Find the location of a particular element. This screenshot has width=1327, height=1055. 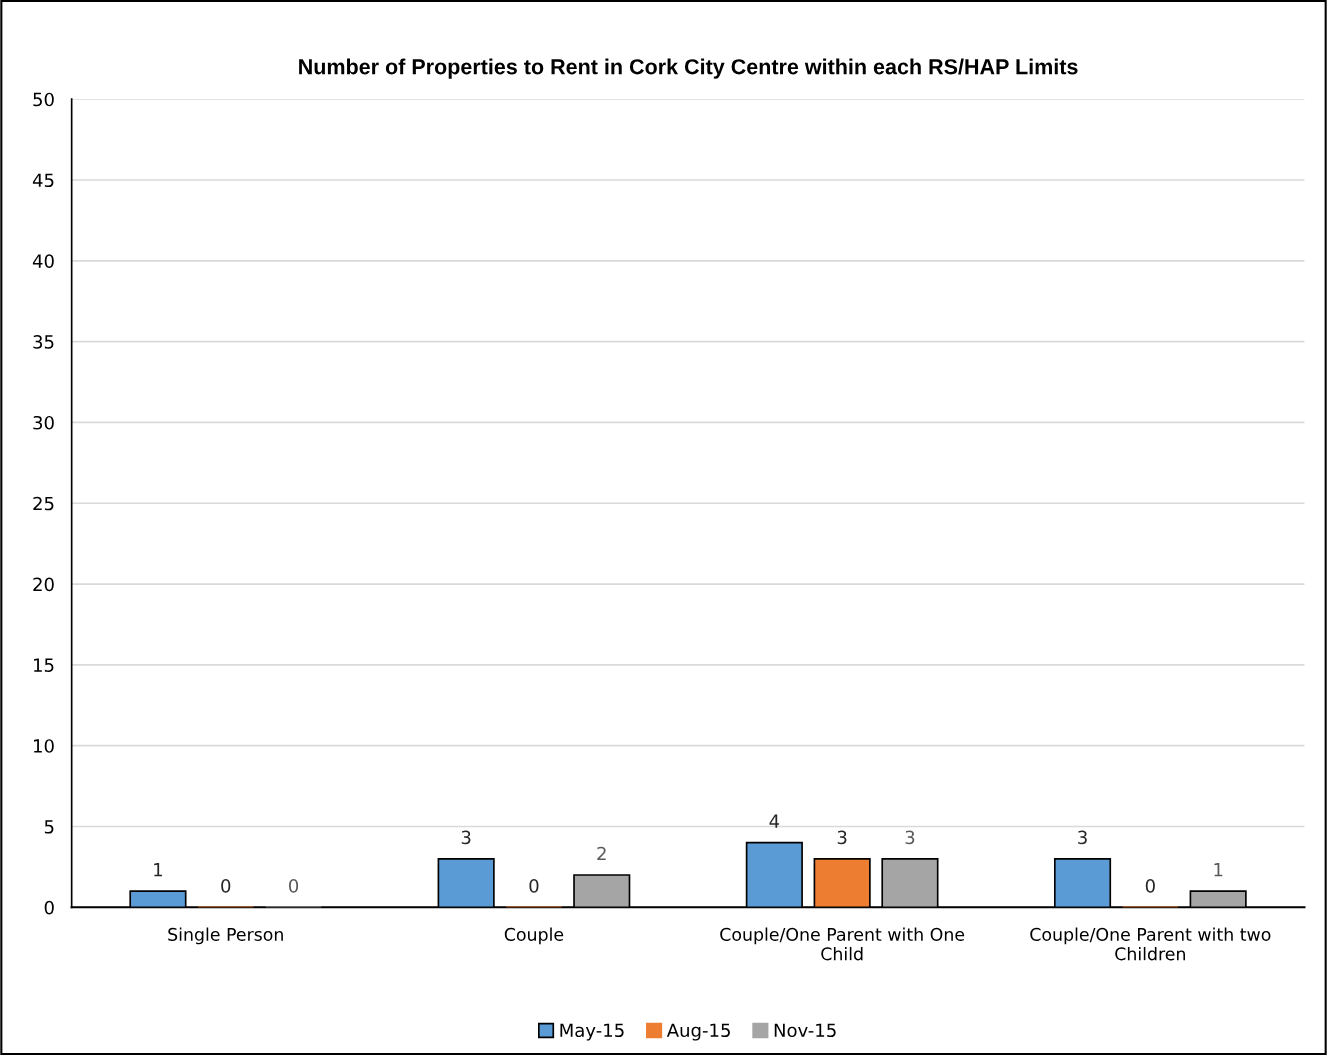

x-tick-label: Couple/One Parent with two Children is located at coordinates (1150, 944).